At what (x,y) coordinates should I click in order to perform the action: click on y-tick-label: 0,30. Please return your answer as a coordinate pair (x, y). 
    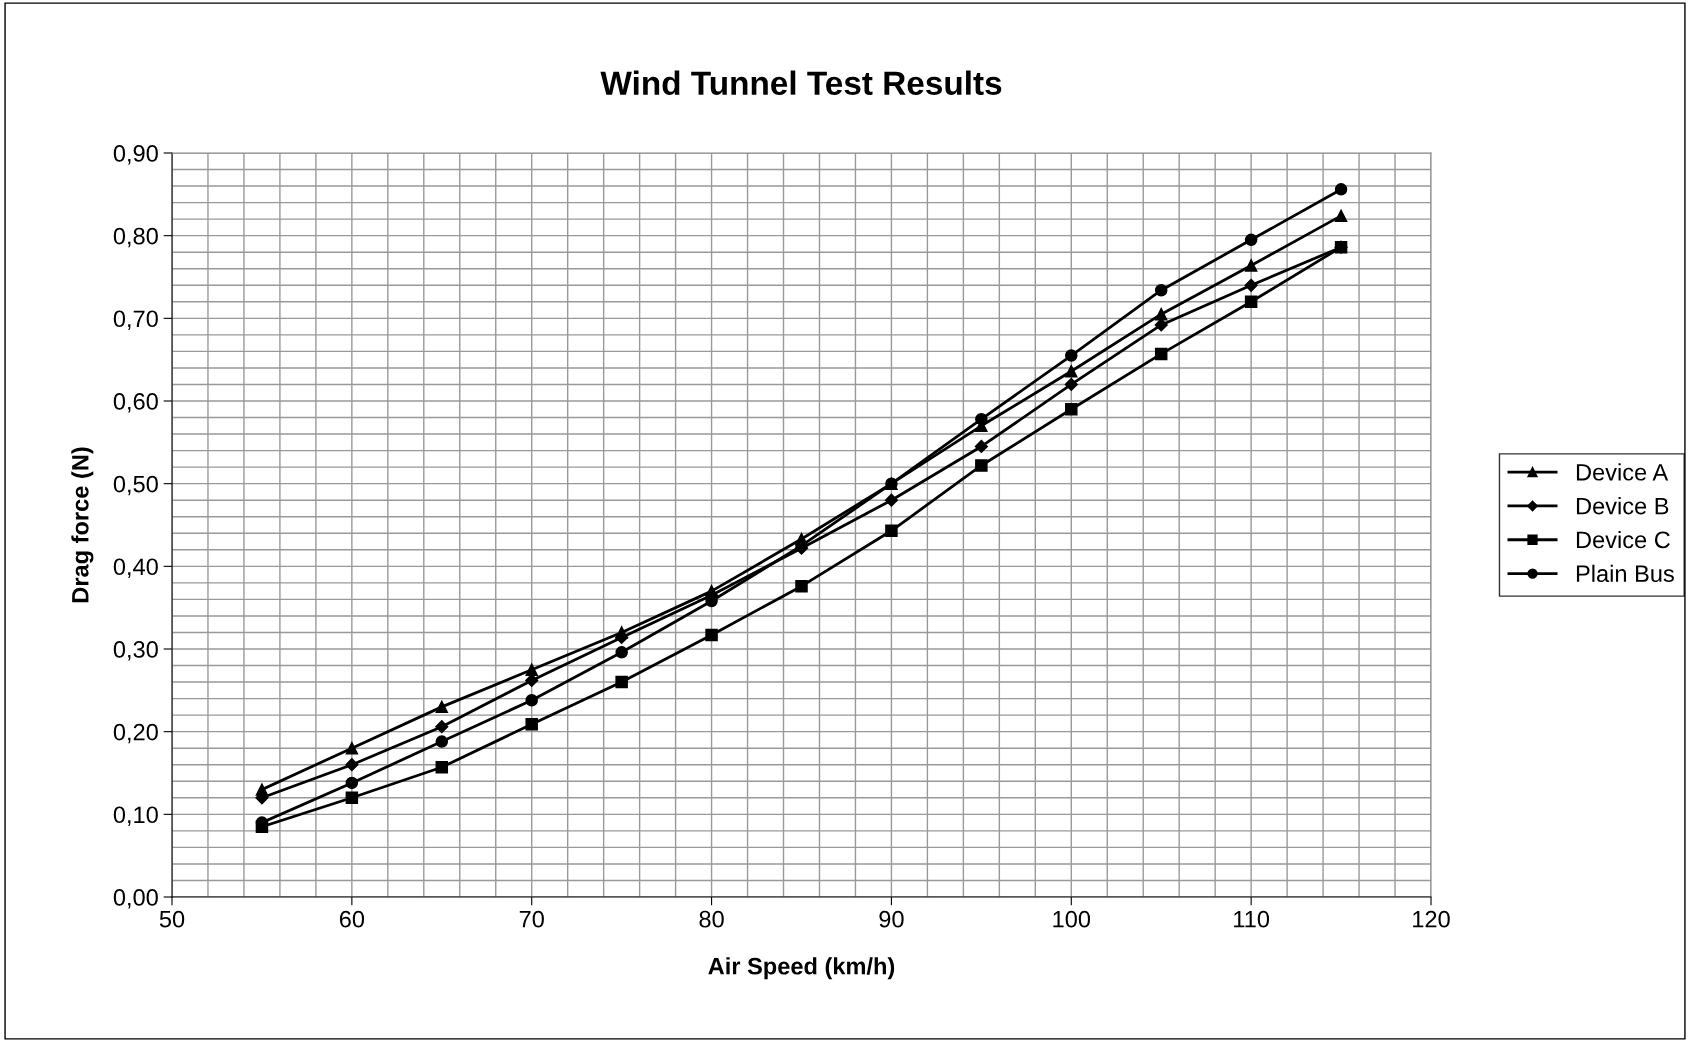
    Looking at the image, I should click on (135, 651).